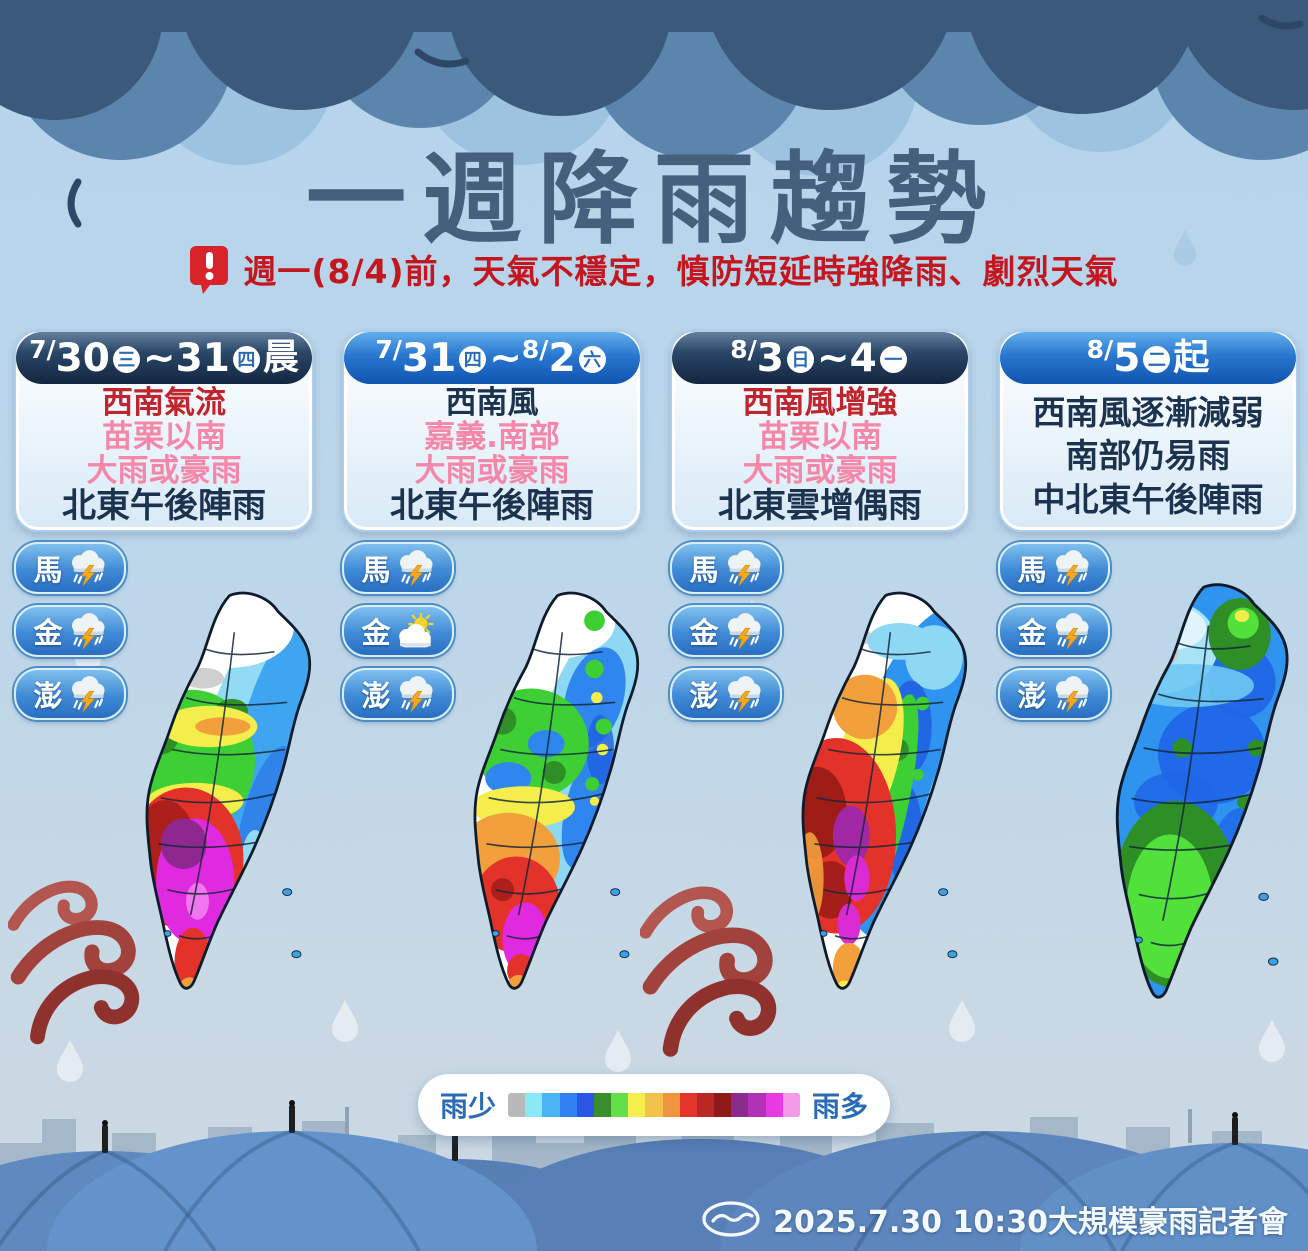  I want to click on warning-banner: 週一(8/4)前，天氣不穩定，慎防短延時強降雨、劇烈天氣, so click(654, 269).